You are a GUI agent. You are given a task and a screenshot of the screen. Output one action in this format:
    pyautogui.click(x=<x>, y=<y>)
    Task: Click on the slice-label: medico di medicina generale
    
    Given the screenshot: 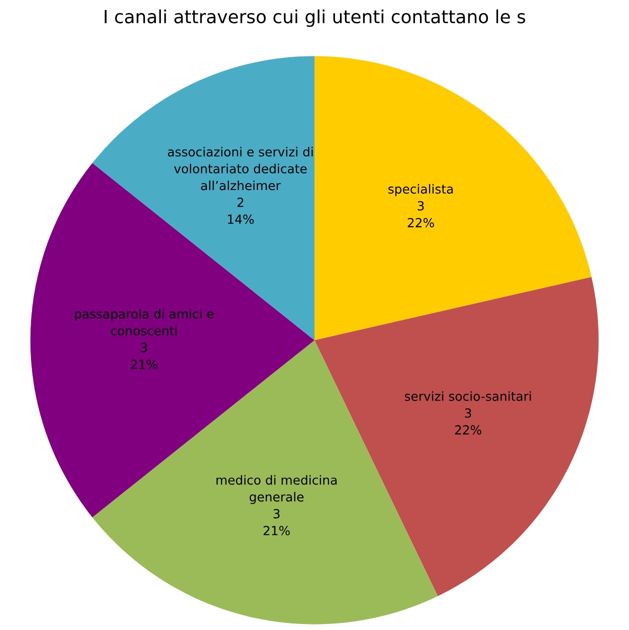 What is the action you would take?
    pyautogui.click(x=276, y=489)
    